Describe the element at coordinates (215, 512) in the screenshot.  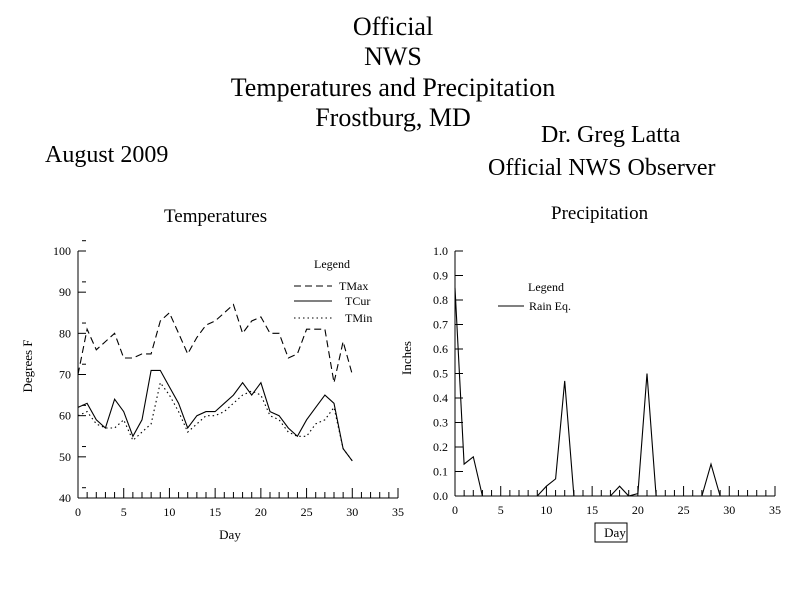
I see `temp-x-tick-label: 15` at that location.